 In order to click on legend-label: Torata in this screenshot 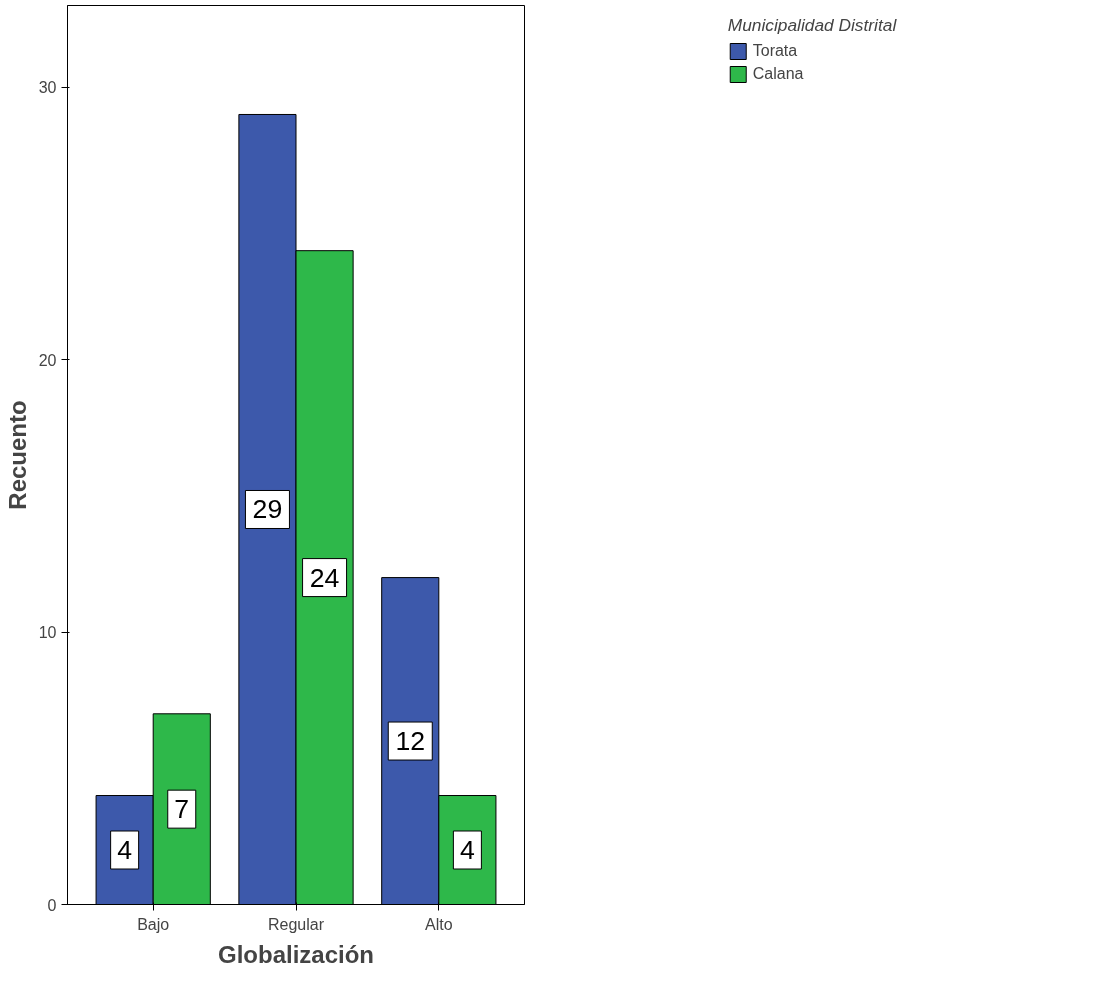, I will do `click(775, 51)`.